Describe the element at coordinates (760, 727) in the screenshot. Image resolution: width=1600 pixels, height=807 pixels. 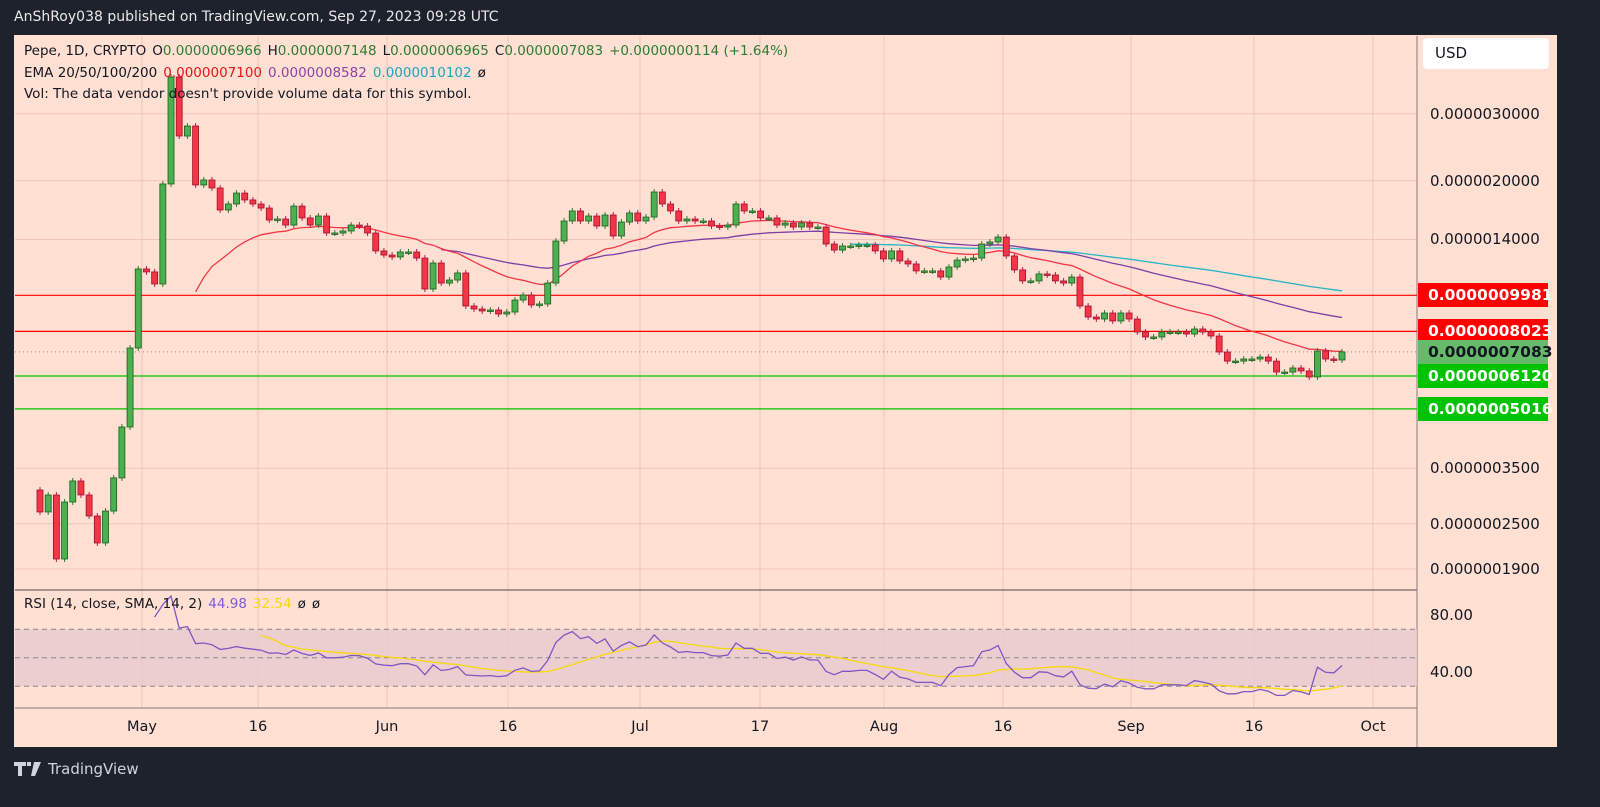
I see `time-tick-label: 17` at that location.